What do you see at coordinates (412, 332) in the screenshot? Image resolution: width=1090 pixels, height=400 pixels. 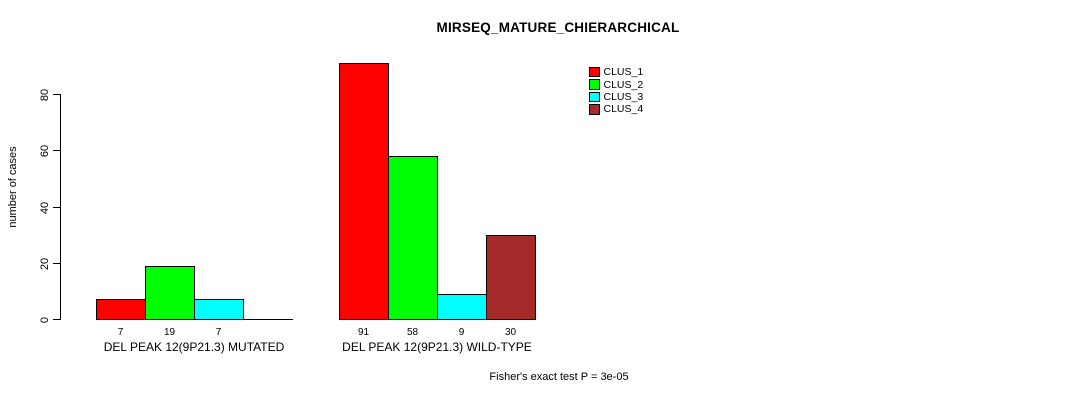 I see `bar-value-label: 58` at bounding box center [412, 332].